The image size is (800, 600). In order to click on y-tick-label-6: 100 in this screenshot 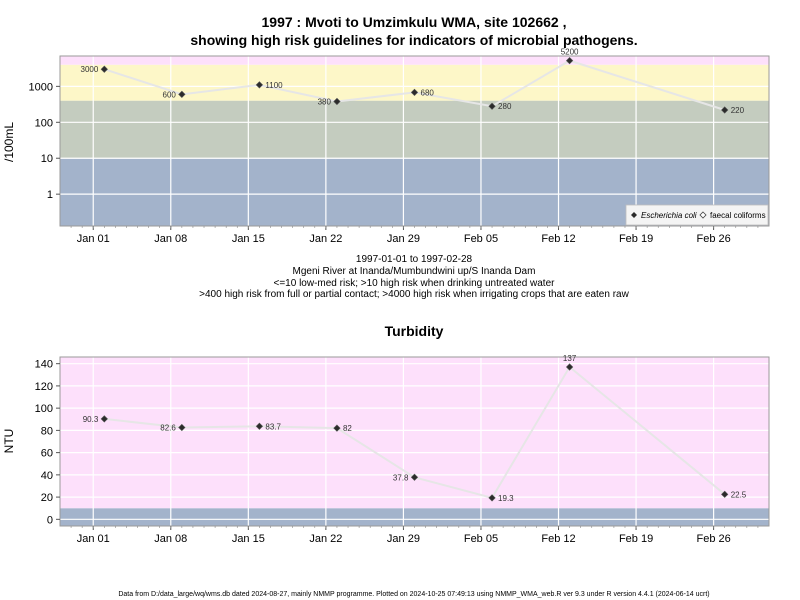, I will do `click(44, 409)`.